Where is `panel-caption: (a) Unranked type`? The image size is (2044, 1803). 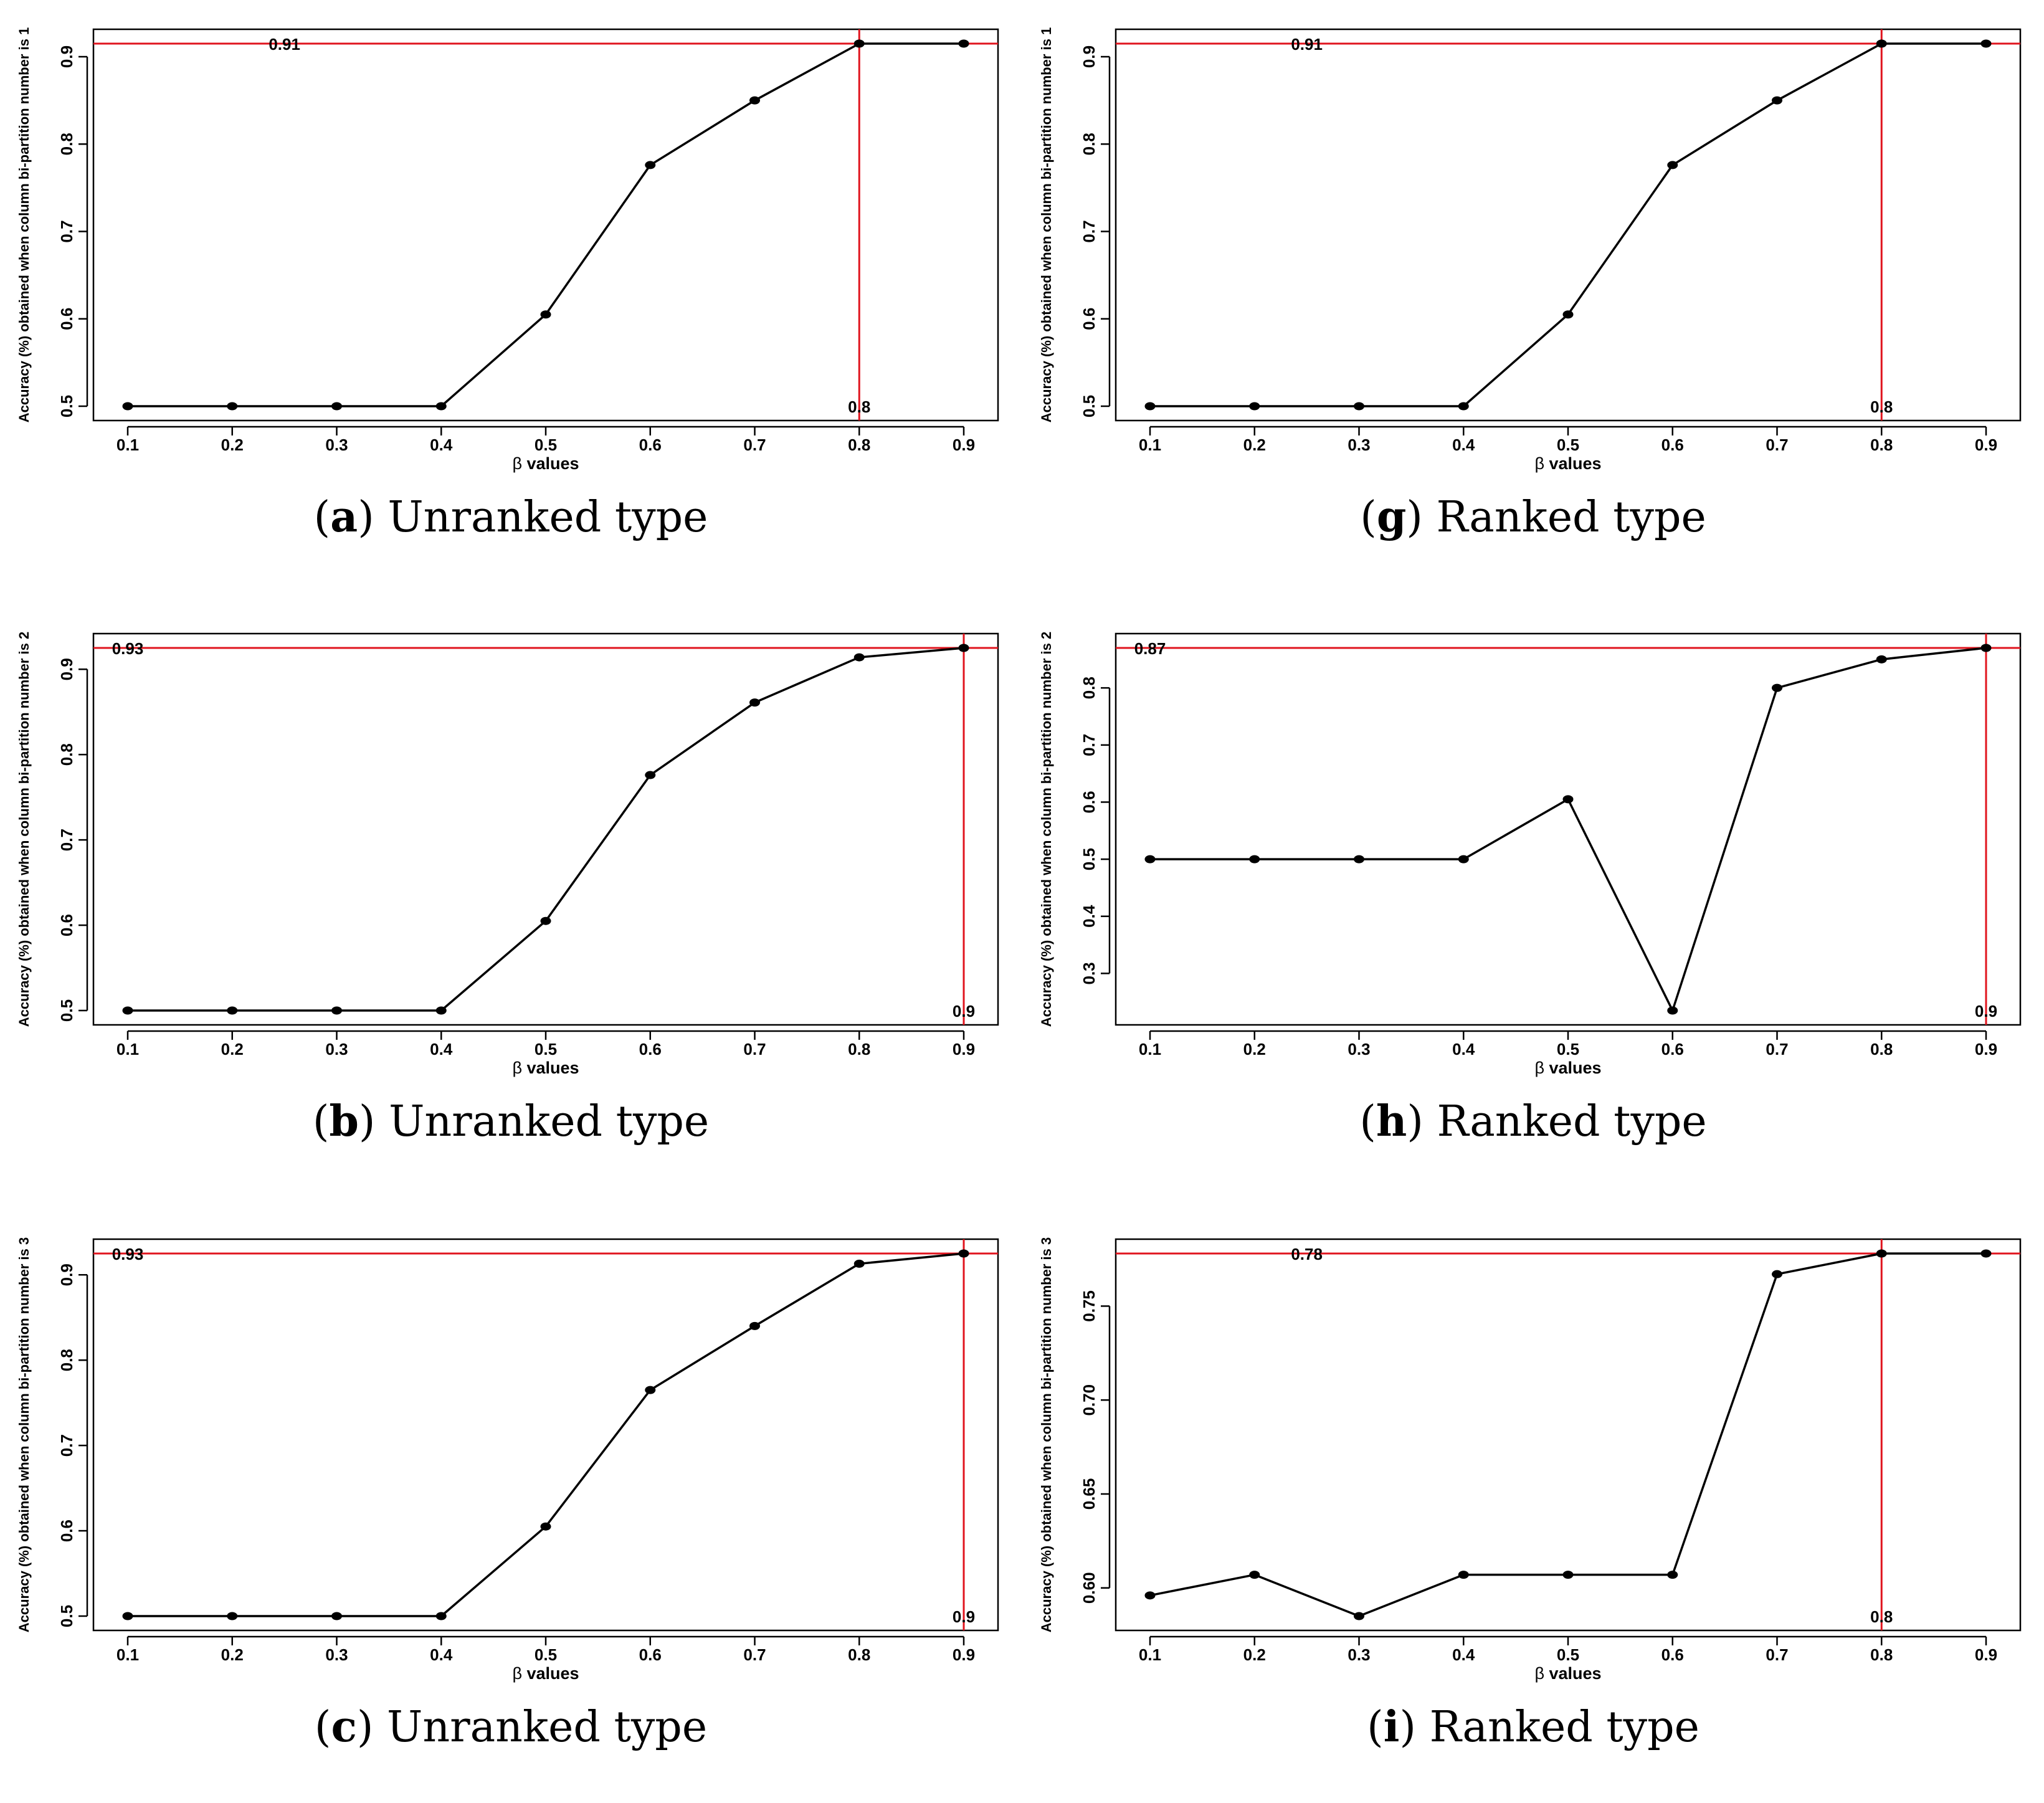 panel-caption: (a) Unranked type is located at coordinates (510, 517).